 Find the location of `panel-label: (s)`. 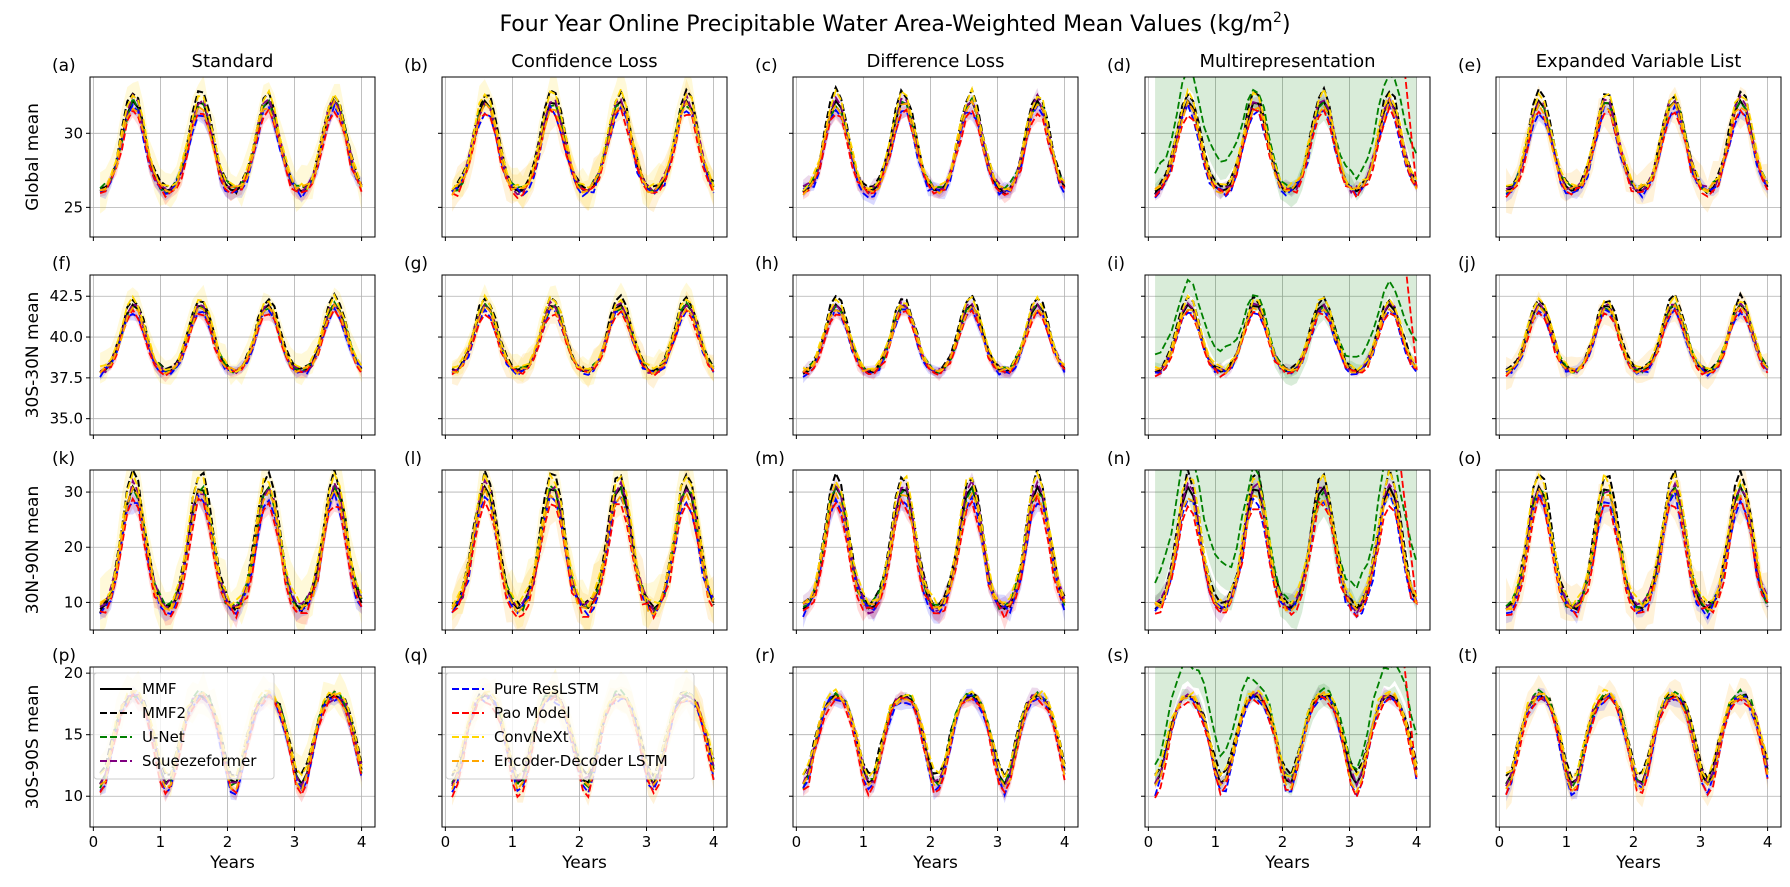

panel-label: (s) is located at coordinates (1118, 656).